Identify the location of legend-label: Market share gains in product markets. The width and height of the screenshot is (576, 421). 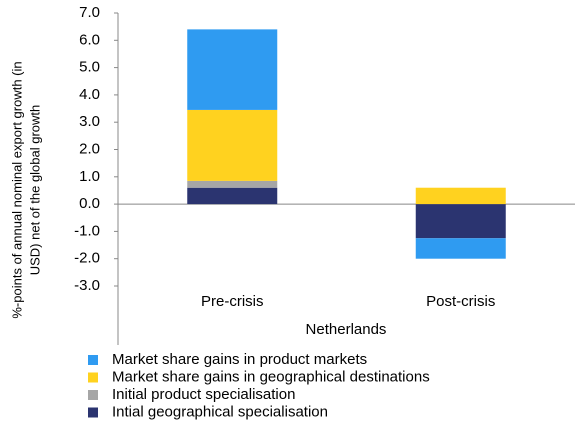
(239, 359).